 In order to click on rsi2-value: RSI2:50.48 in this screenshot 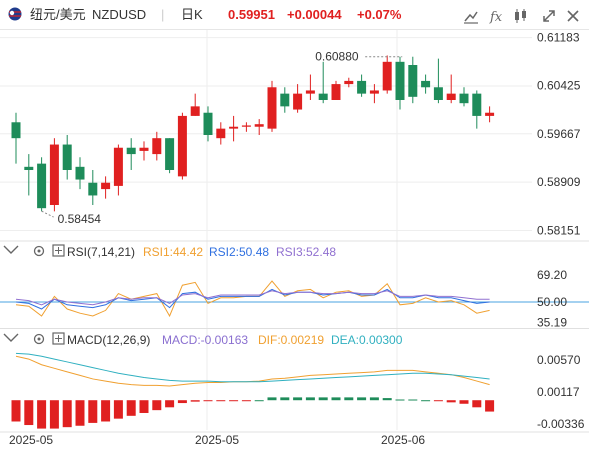, I will do `click(239, 252)`.